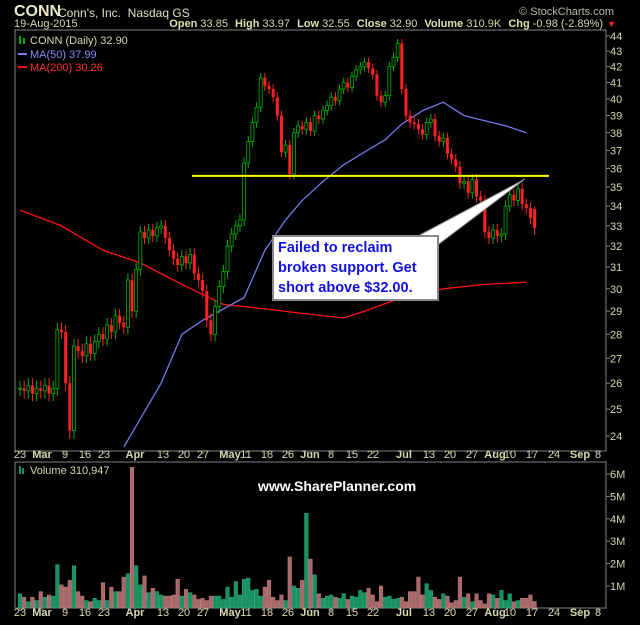 Image resolution: width=640 pixels, height=625 pixels. Describe the element at coordinates (472, 455) in the screenshot. I see `x-tick-label: 27` at that location.